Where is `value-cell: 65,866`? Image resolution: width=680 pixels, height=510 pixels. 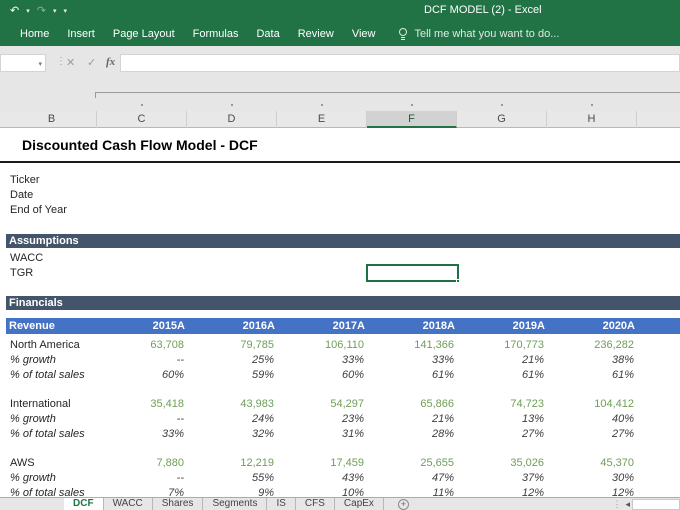 value-cell: 65,866 is located at coordinates (437, 404).